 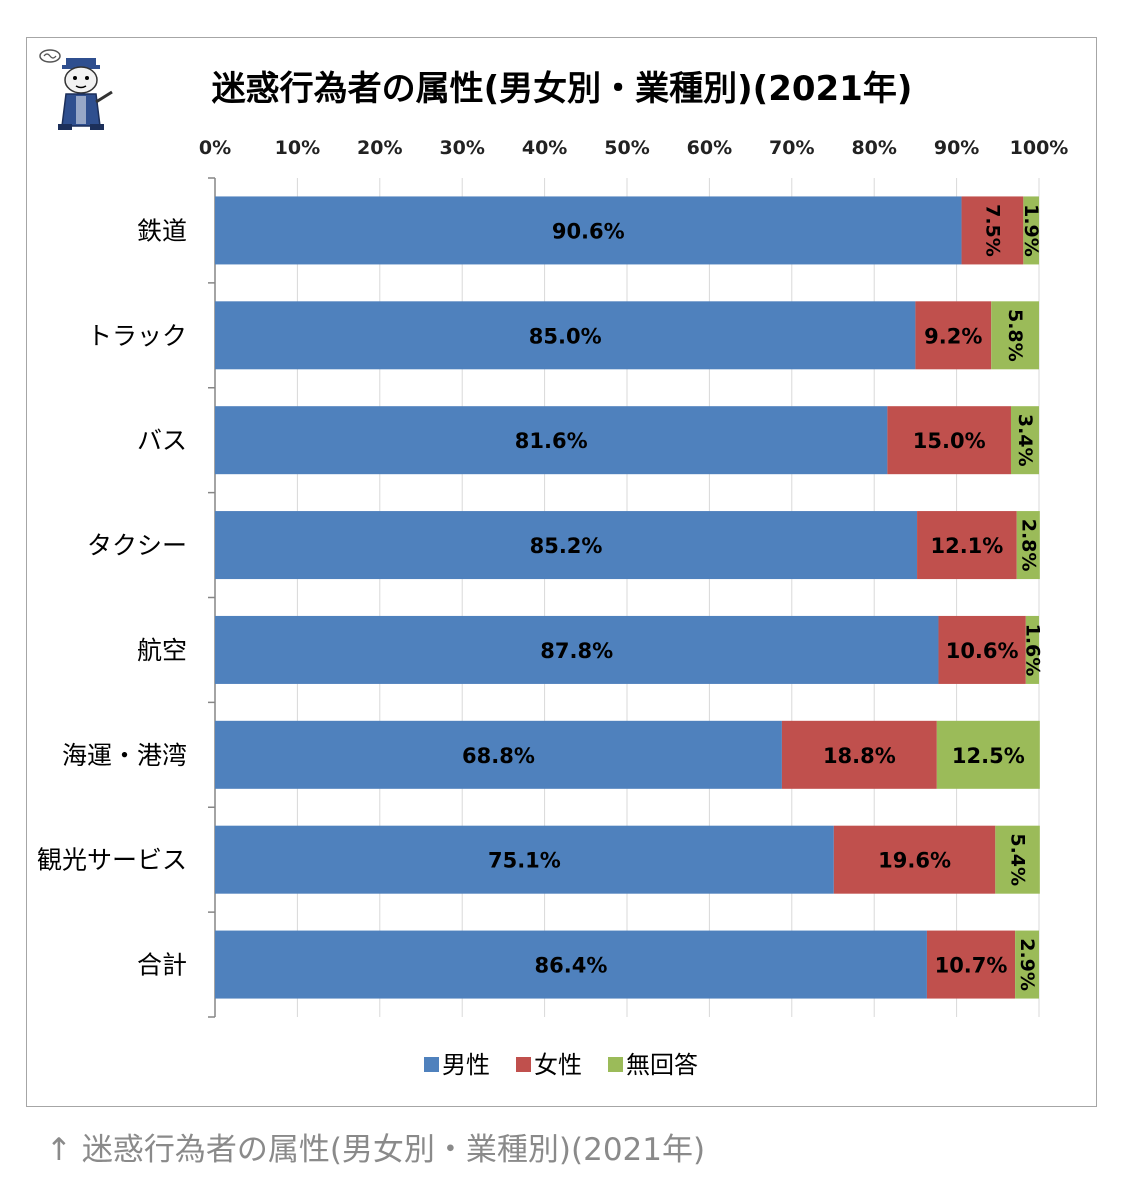 I want to click on caption: ↑ 迷惑行為者の属性(男女別・業種別)(2021年), so click(x=376, y=1150).